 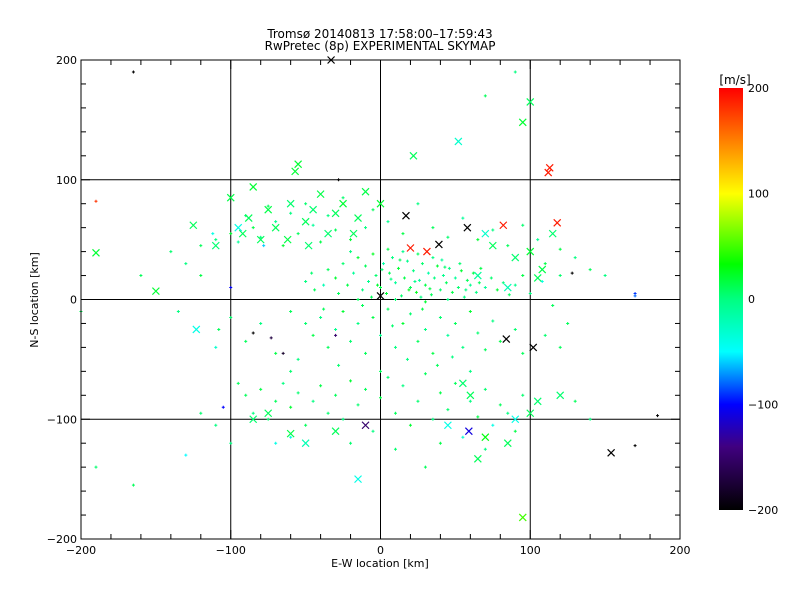 I want to click on y-tick-label: −200, so click(x=62, y=539).